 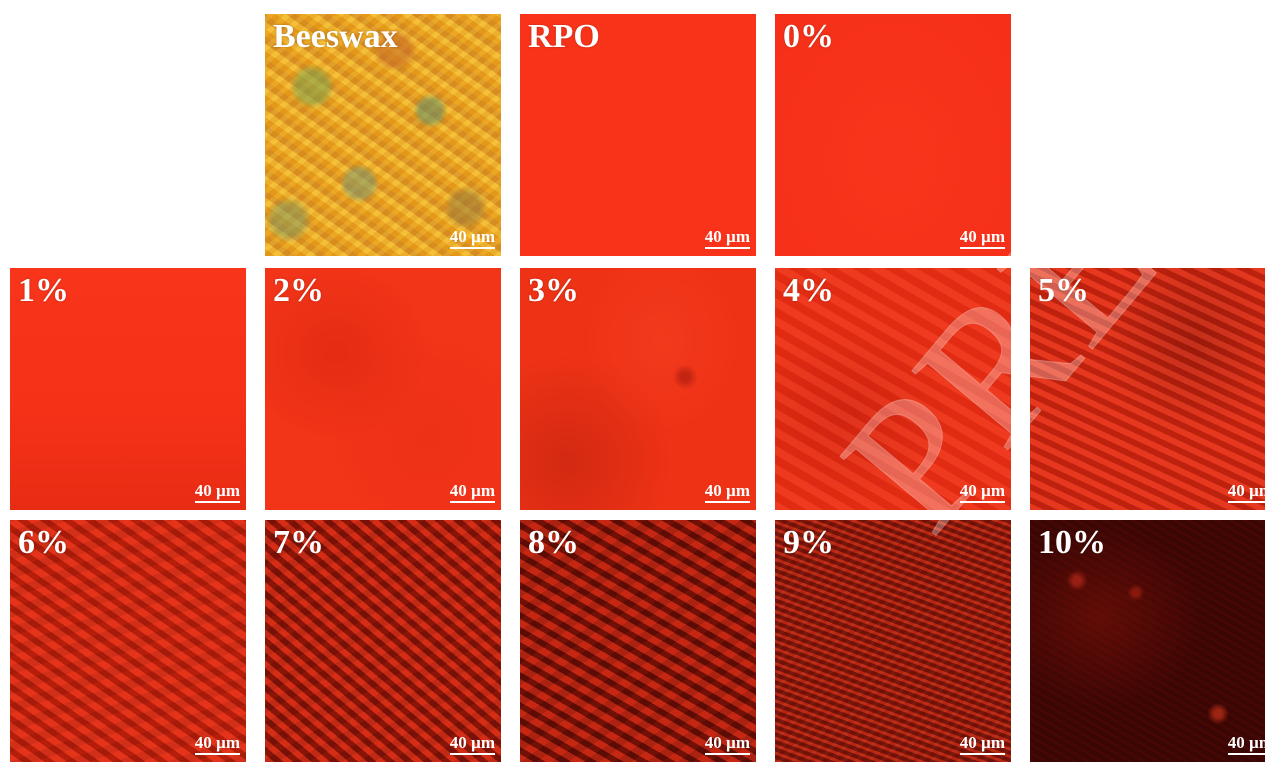 What do you see at coordinates (43, 290) in the screenshot?
I see `panel-label: 1%` at bounding box center [43, 290].